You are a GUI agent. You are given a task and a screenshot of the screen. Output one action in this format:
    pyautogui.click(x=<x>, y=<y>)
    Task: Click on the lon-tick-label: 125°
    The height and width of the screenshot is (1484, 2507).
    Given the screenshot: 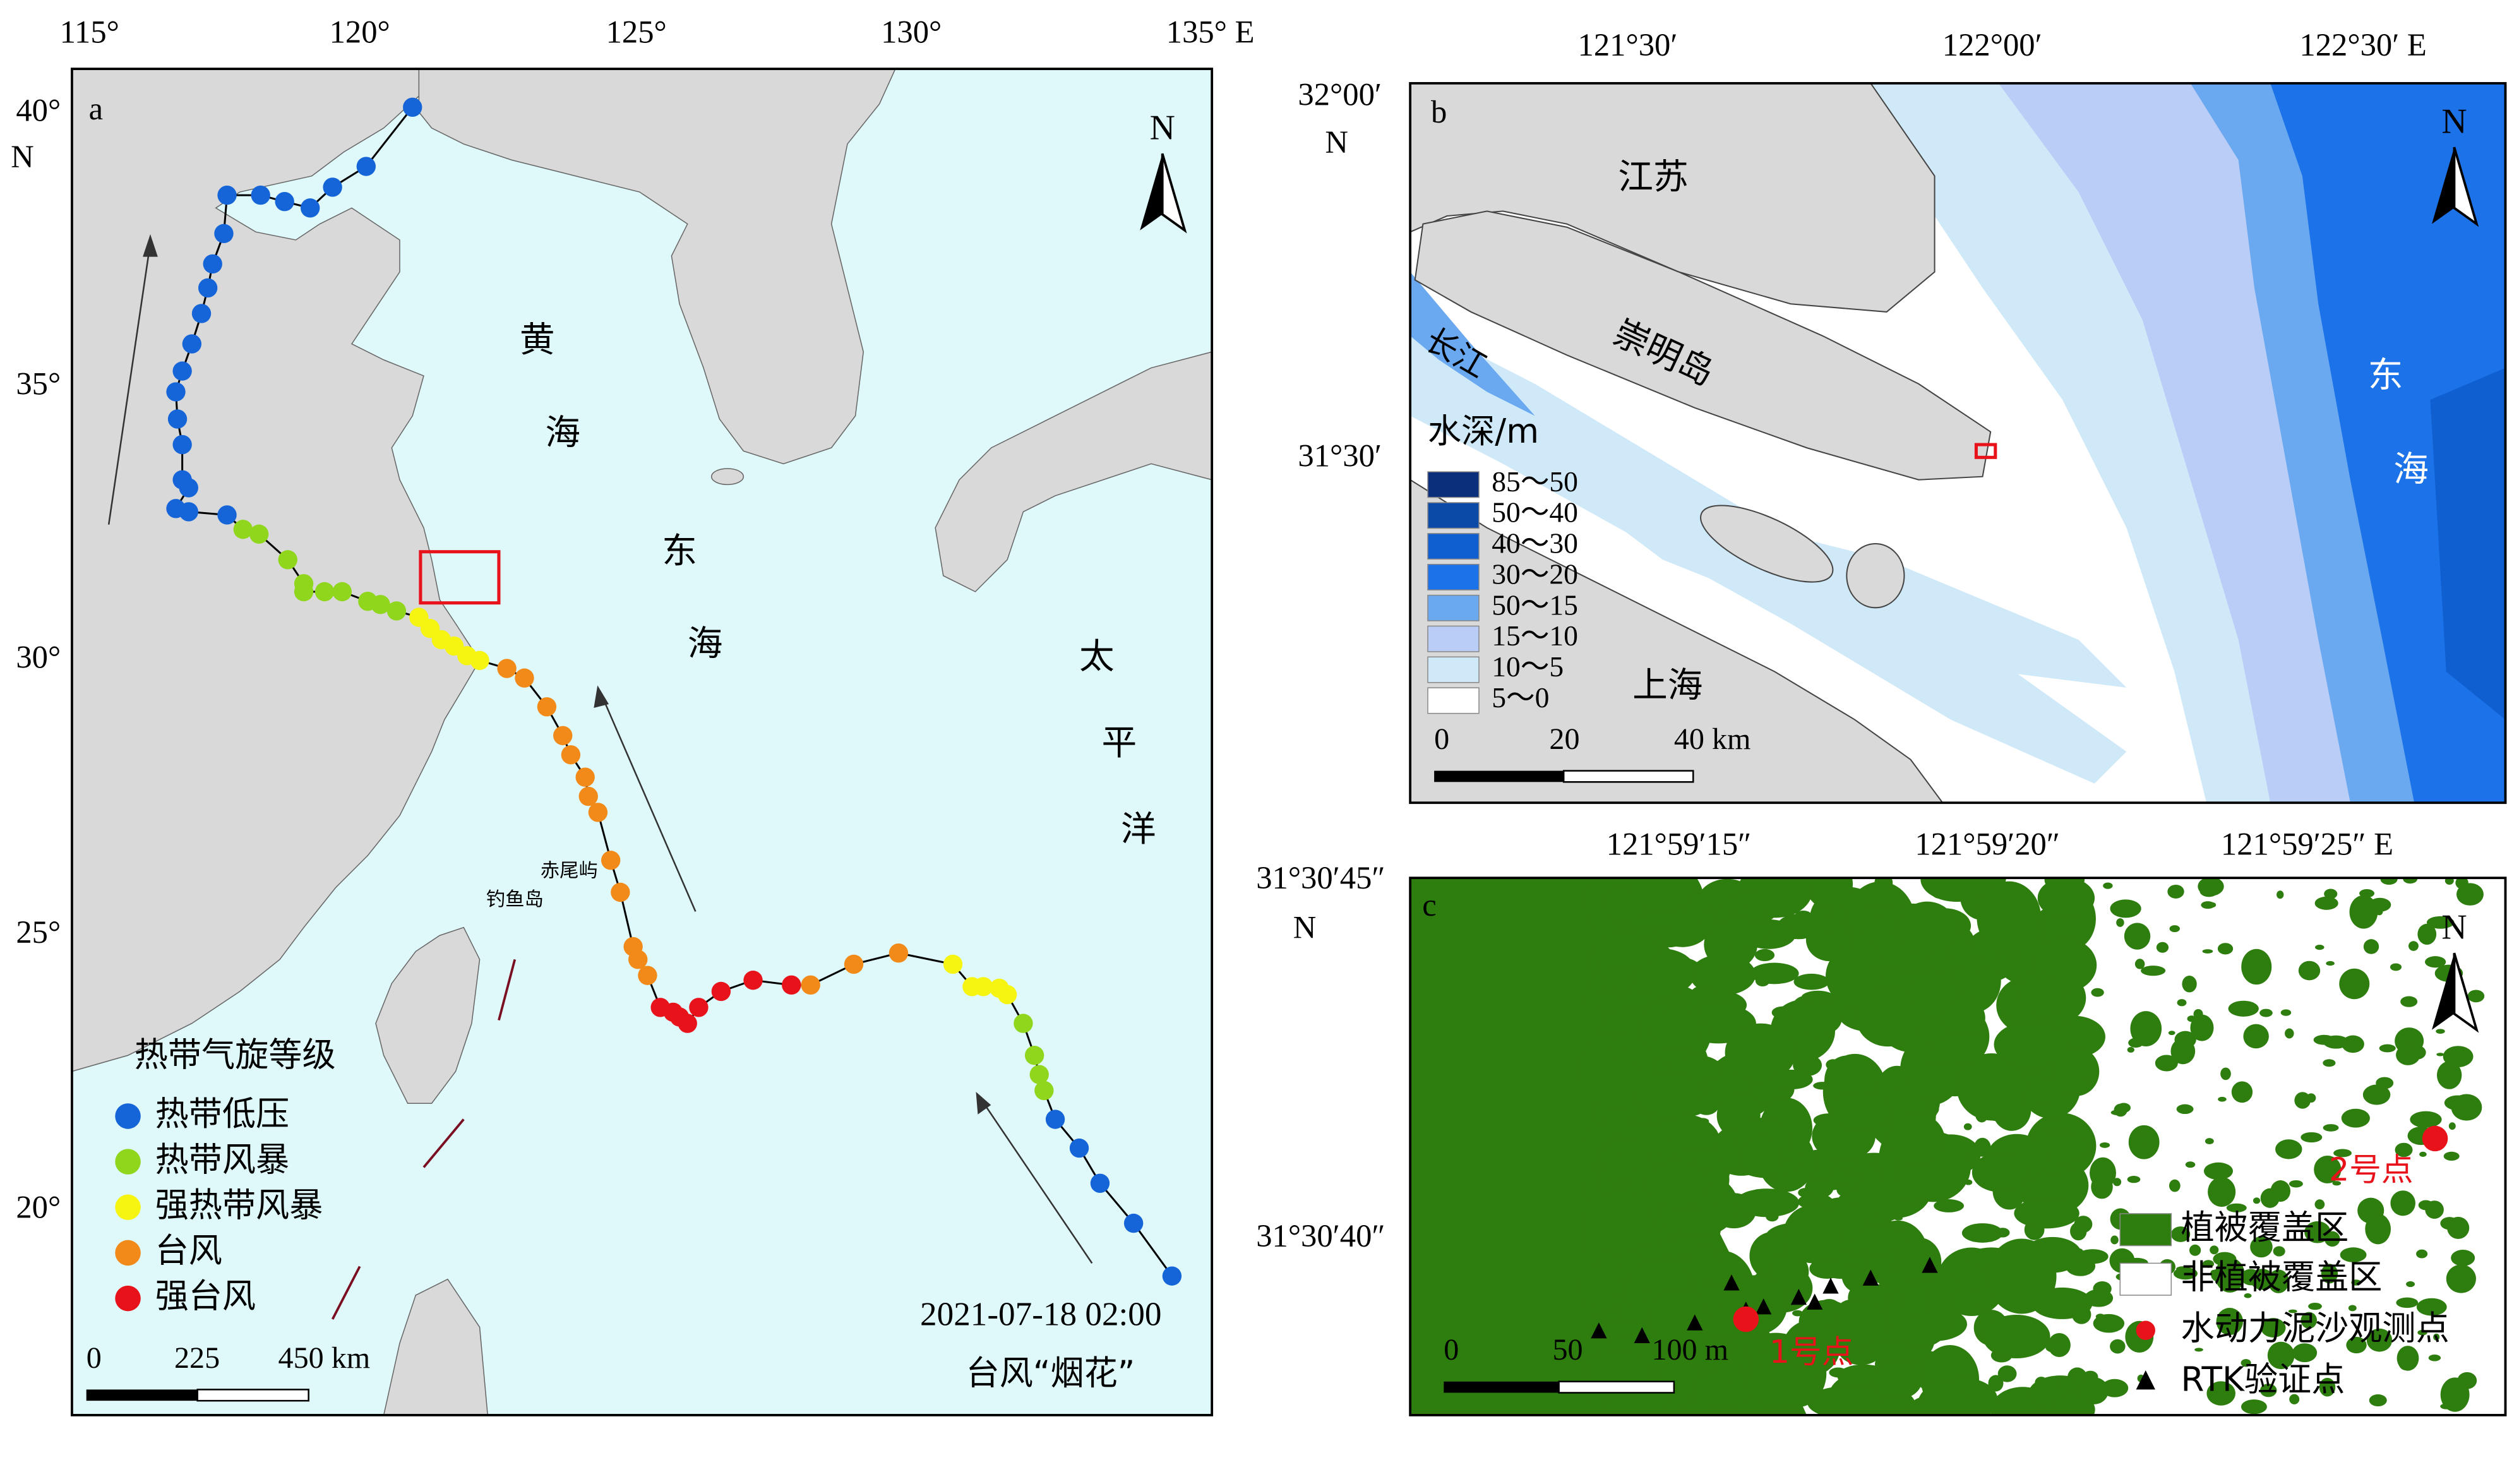 What is the action you would take?
    pyautogui.click(x=636, y=32)
    